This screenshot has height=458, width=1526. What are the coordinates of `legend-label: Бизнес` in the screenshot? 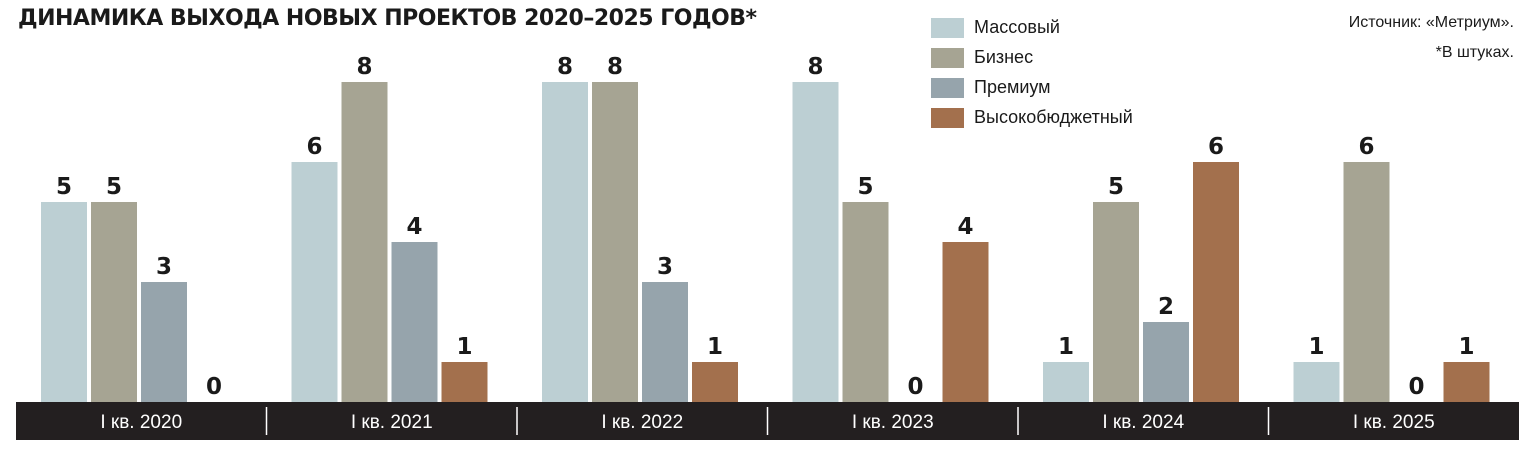 It's located at (1004, 57).